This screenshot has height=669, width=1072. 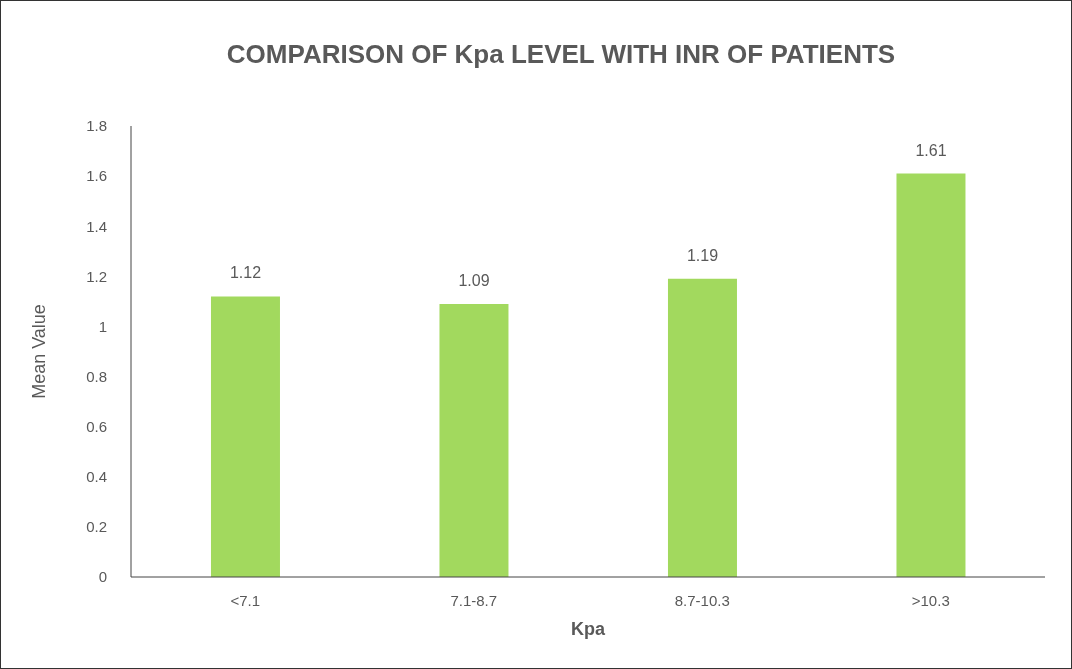 I want to click on y-tick-label: 1.2, so click(x=96, y=276).